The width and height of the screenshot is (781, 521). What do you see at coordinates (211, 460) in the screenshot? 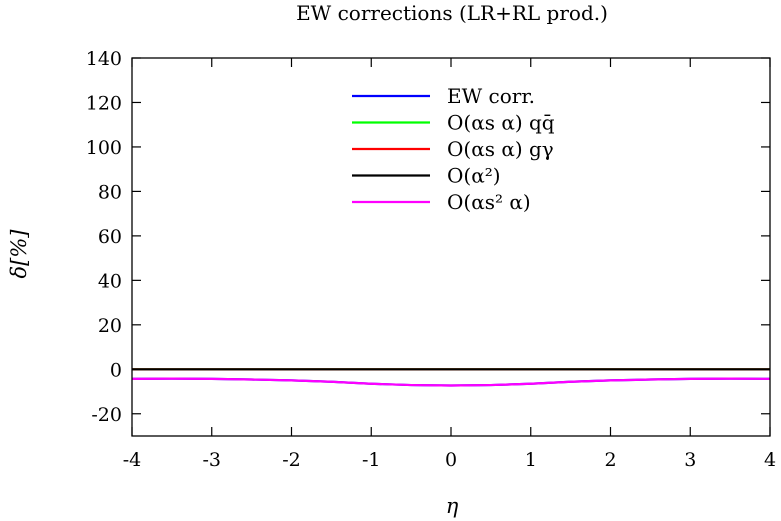
I see `x-tick-label-1: -3` at bounding box center [211, 460].